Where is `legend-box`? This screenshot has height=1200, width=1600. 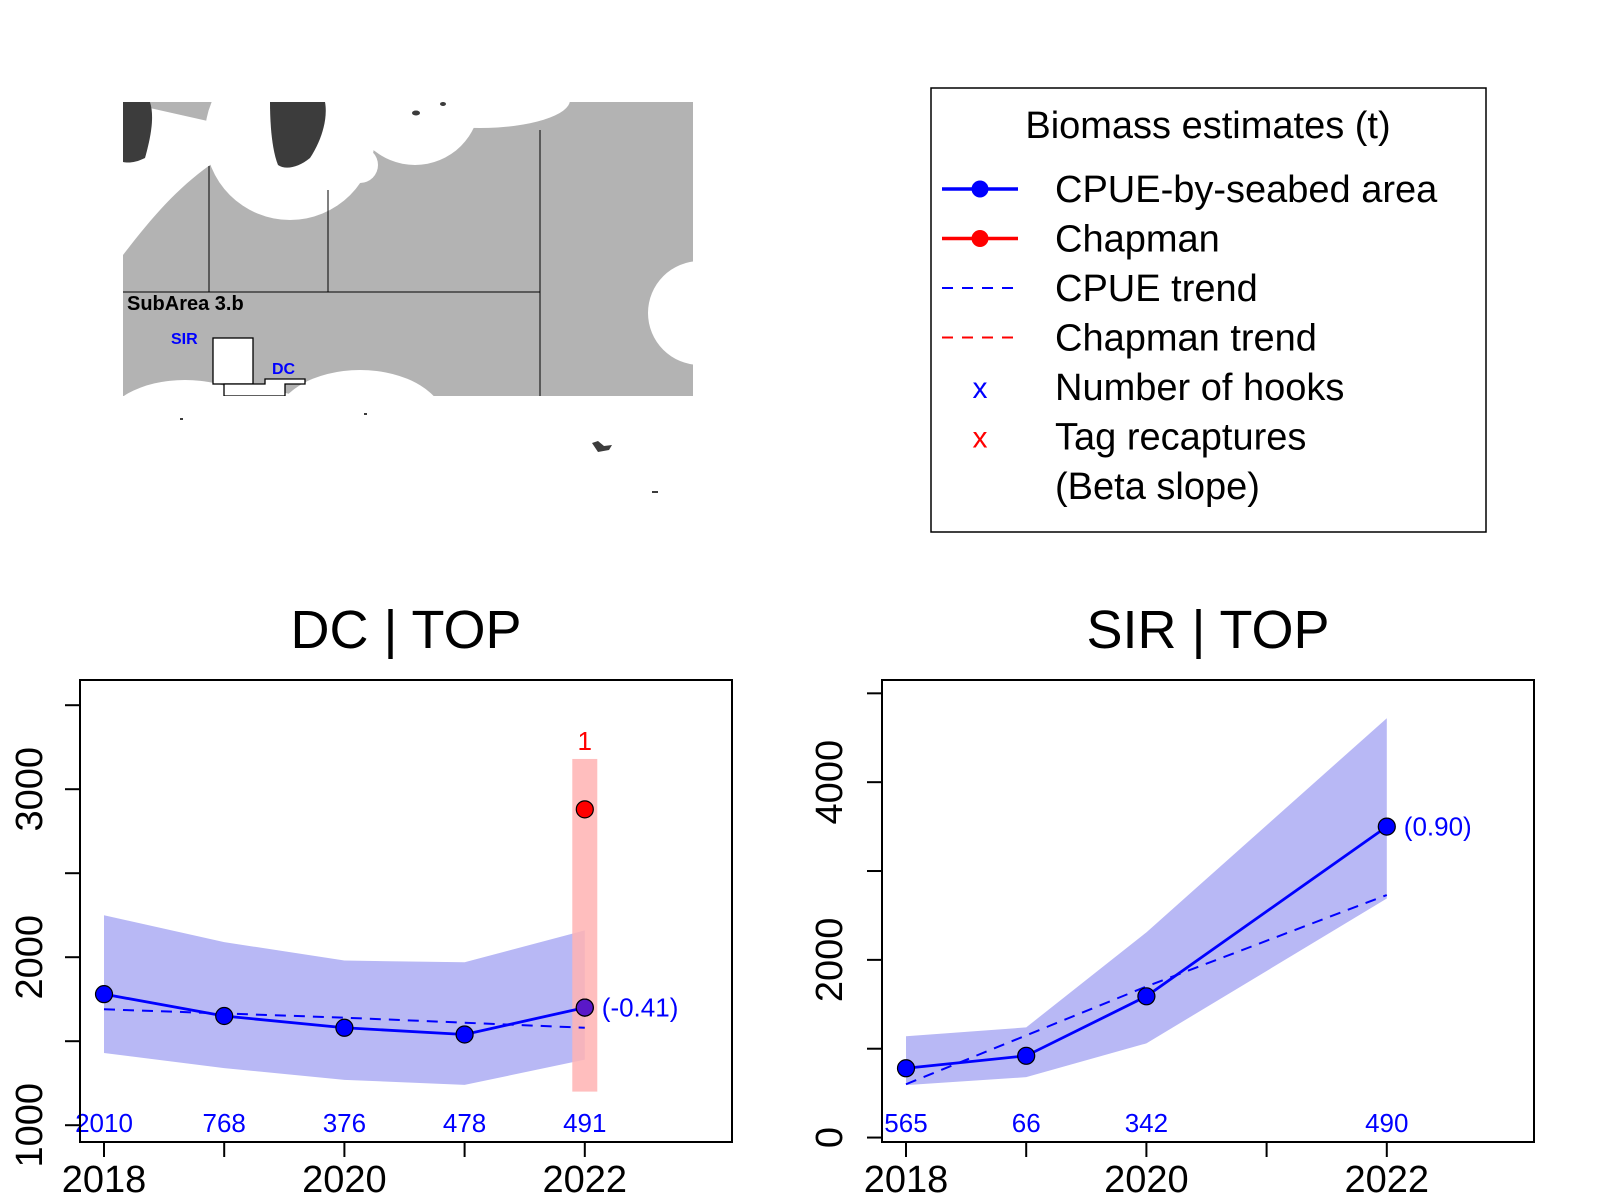 legend-box is located at coordinates (1208, 310).